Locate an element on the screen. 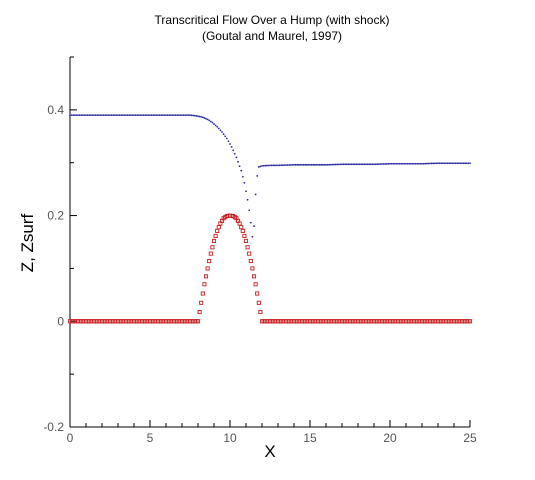  x-tick-label: 10 is located at coordinates (230, 438).